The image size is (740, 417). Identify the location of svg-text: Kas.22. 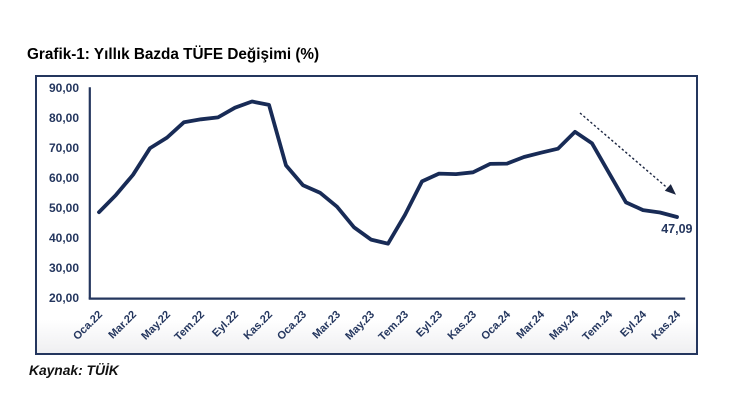
(259, 326).